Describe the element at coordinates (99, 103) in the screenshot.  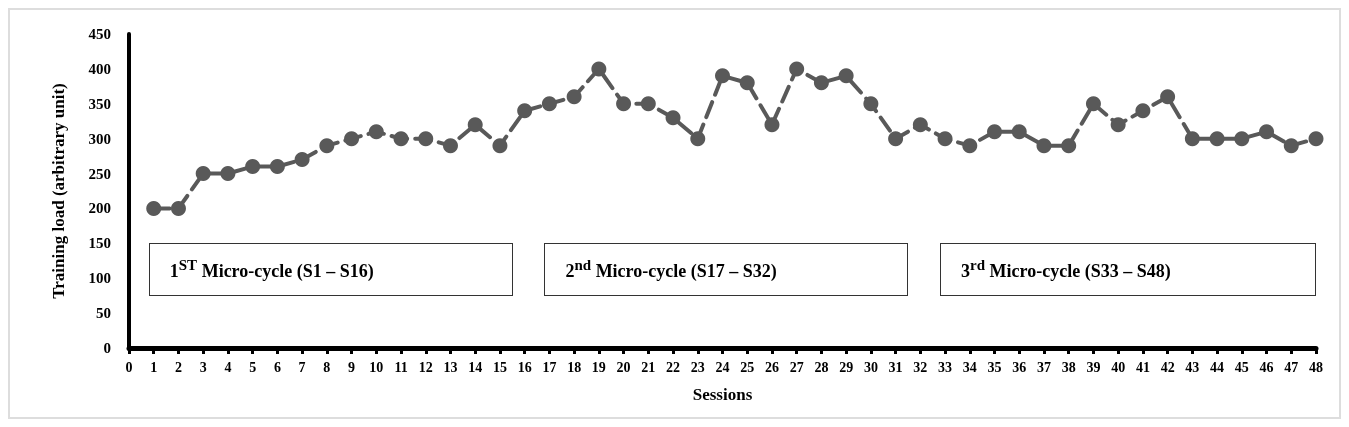
I see `y-tick-label: 350` at that location.